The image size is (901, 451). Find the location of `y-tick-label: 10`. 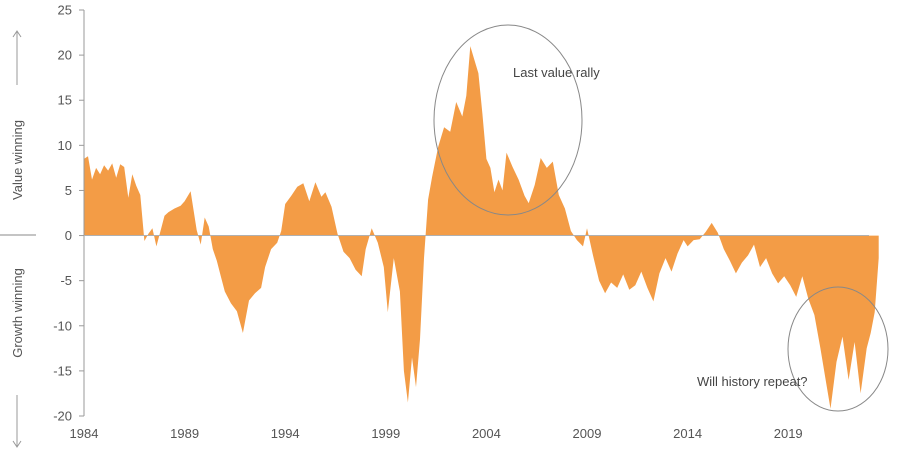

y-tick-label: 10 is located at coordinates (65, 145).